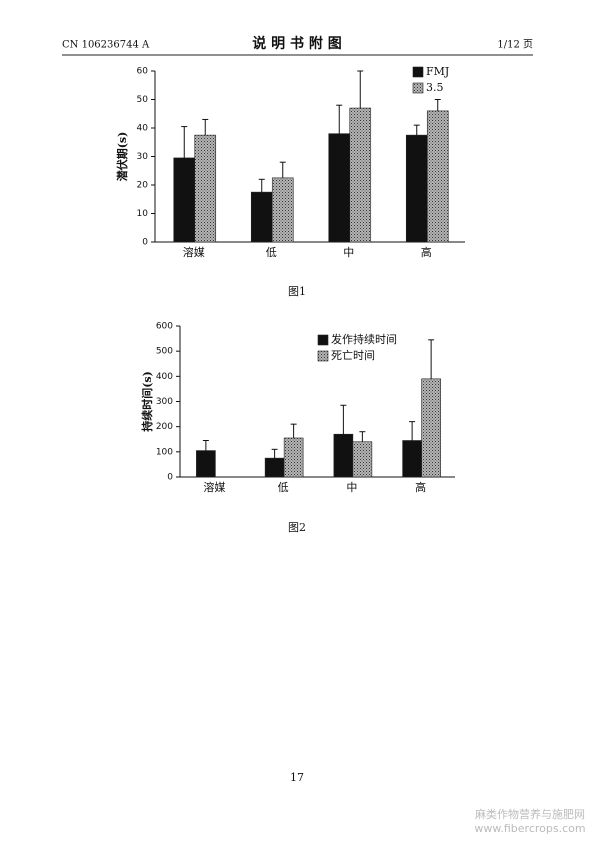  I want to click on doc-number: CN 106236744 A, so click(106, 45).